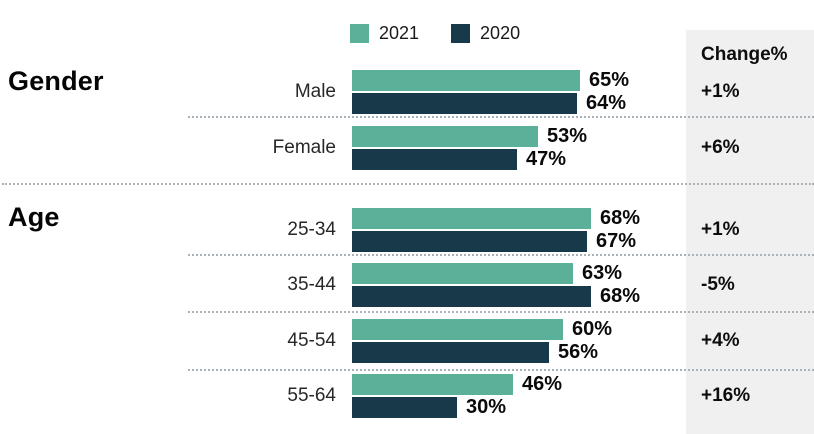 The height and width of the screenshot is (434, 814). Describe the element at coordinates (578, 352) in the screenshot. I see `bar-value-2020: 56%` at that location.